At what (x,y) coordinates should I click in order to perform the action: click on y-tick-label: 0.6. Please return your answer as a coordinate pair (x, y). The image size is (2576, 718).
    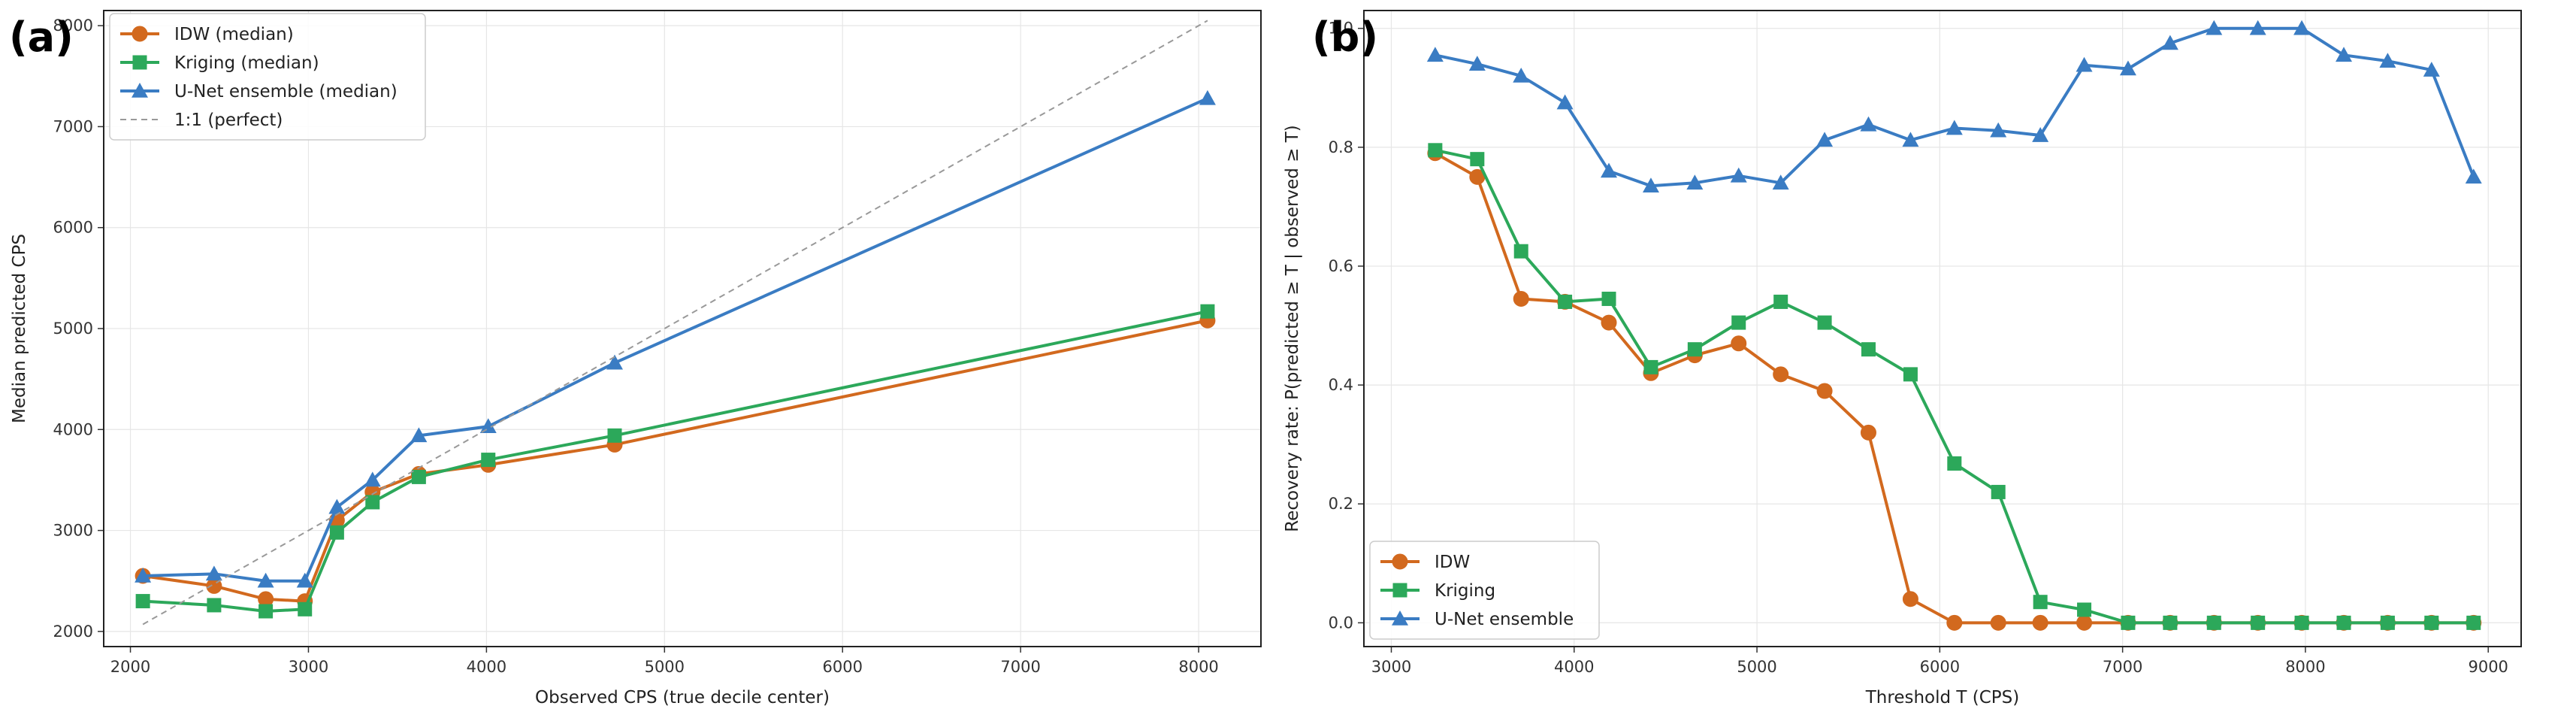
    Looking at the image, I should click on (1341, 266).